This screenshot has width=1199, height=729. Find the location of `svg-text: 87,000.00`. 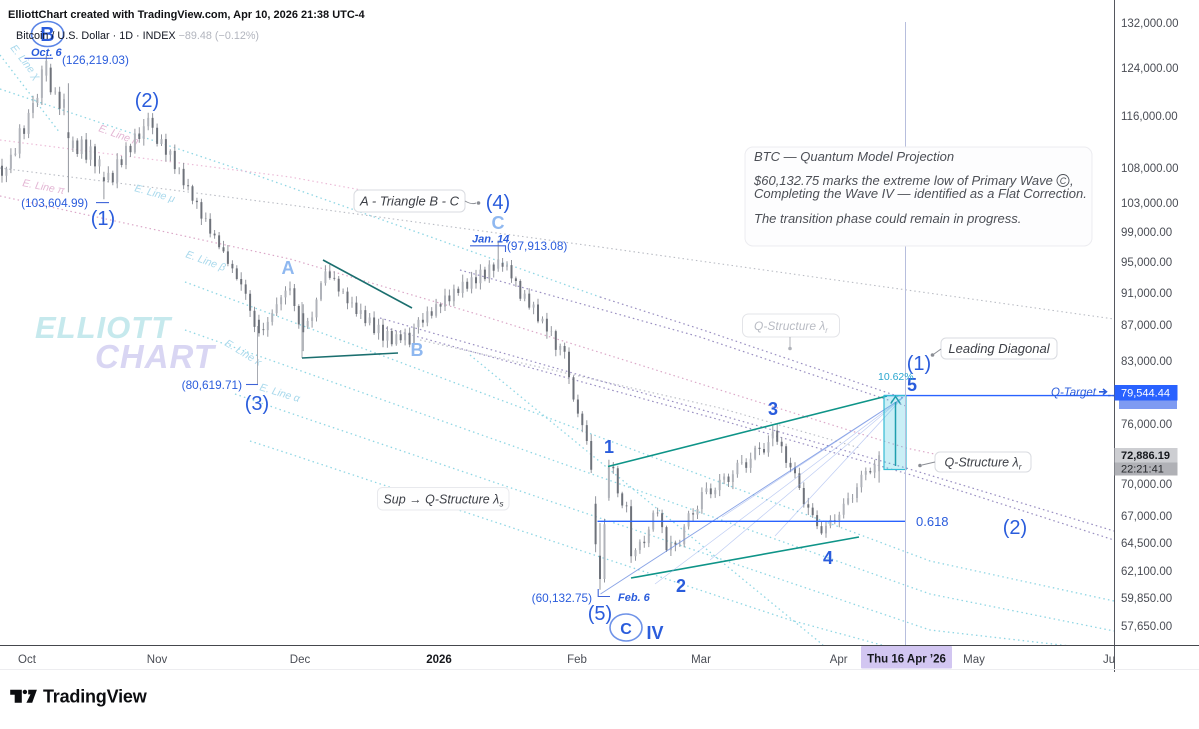

svg-text: 87,000.00 is located at coordinates (1146, 326).